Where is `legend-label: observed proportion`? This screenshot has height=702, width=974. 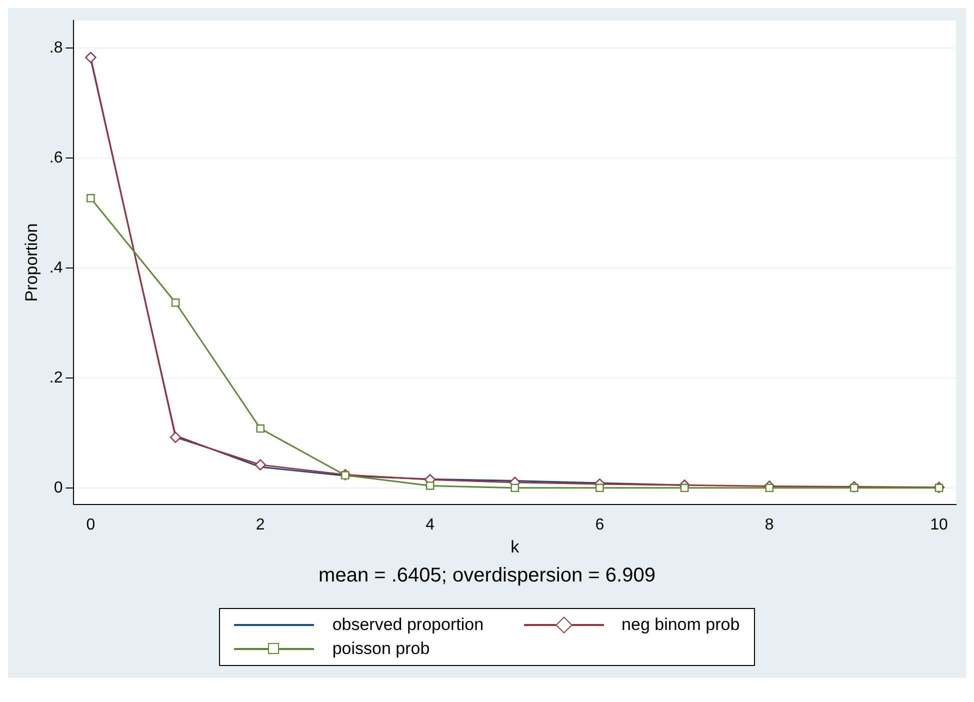 legend-label: observed proportion is located at coordinates (408, 625).